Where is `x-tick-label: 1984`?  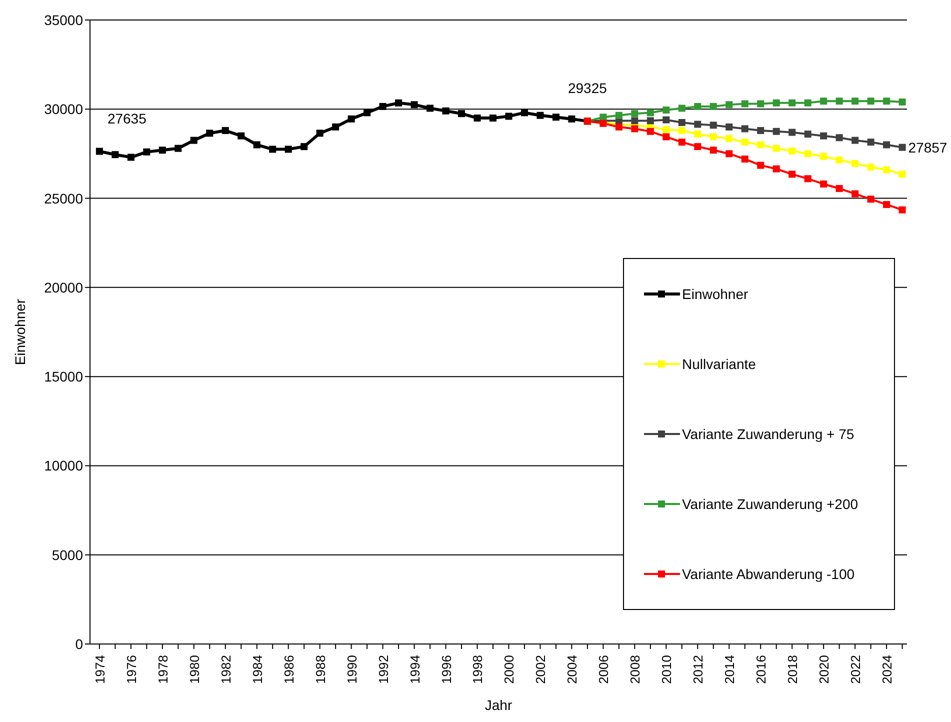 x-tick-label: 1984 is located at coordinates (257, 669).